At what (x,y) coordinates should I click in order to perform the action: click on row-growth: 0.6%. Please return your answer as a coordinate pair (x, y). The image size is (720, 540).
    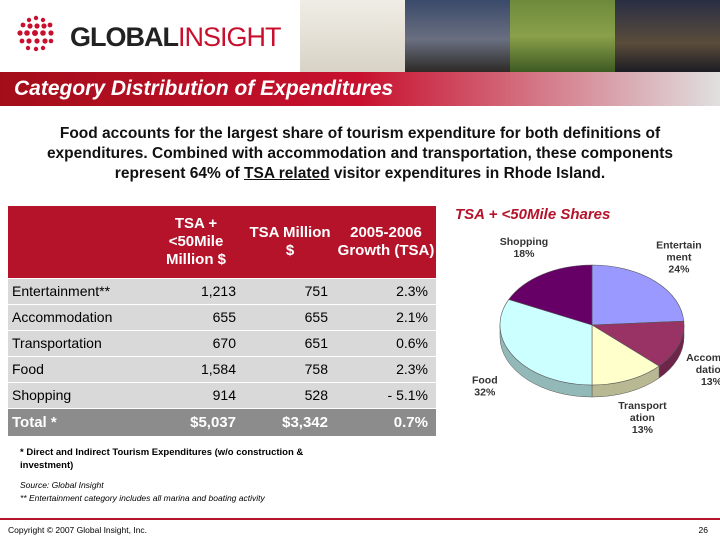
    Looking at the image, I should click on (386, 343).